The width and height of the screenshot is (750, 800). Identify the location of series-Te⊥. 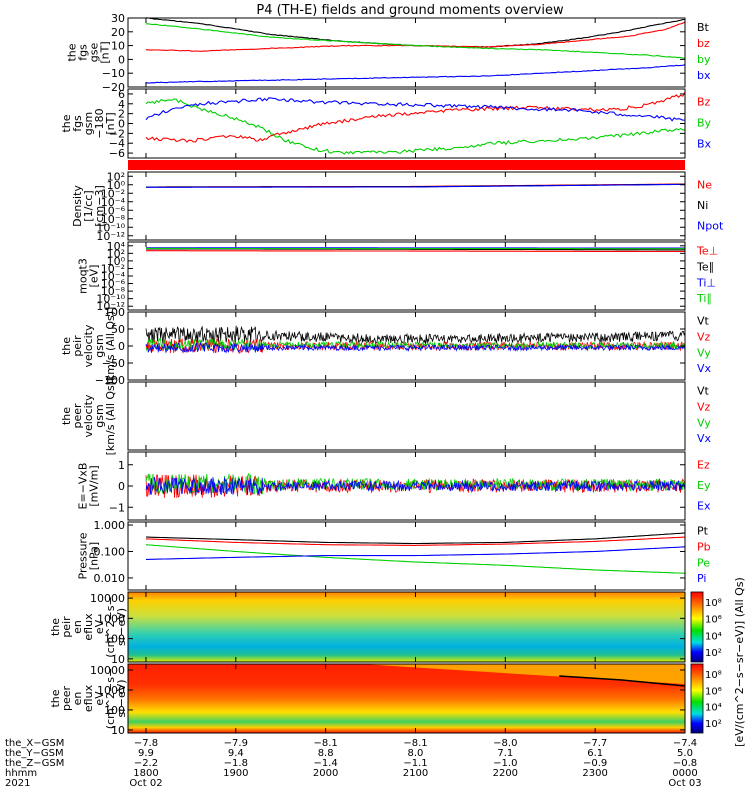
(415, 251).